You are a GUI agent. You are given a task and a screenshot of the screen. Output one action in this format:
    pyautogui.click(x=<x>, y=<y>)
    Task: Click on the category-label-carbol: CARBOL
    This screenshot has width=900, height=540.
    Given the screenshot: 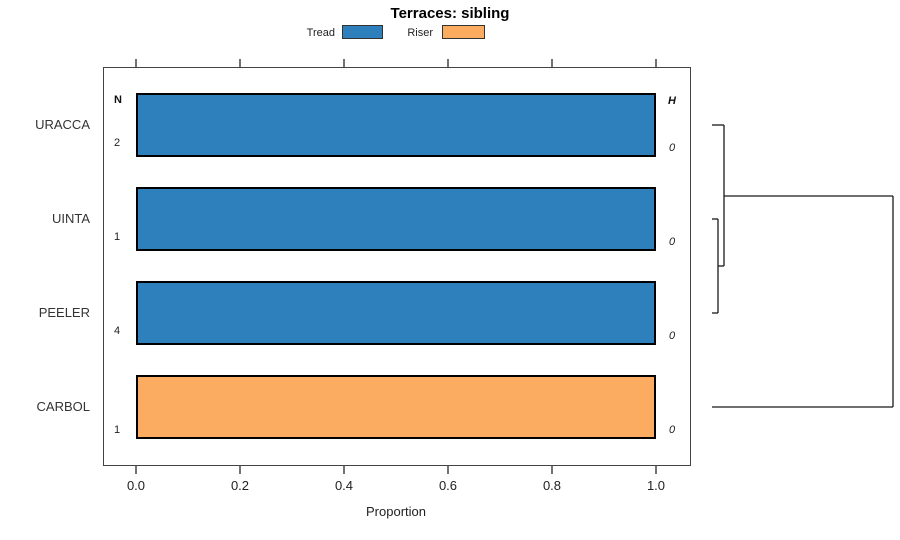 What is the action you would take?
    pyautogui.click(x=63, y=406)
    